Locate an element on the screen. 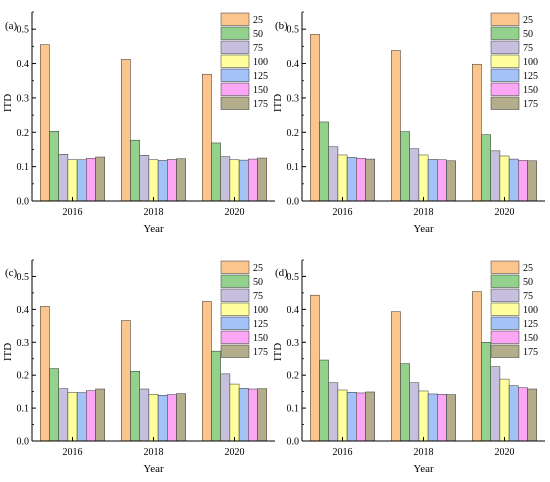  legend-label: 175 is located at coordinates (260, 104).